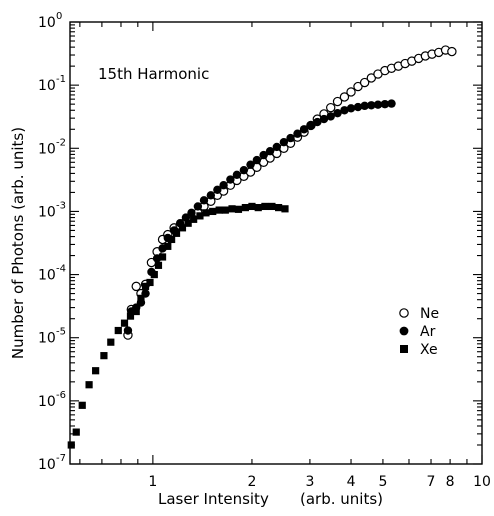 The height and width of the screenshot is (516, 494). I want to click on annotation-15th-harmonic: 15th Harmonic, so click(153, 74).